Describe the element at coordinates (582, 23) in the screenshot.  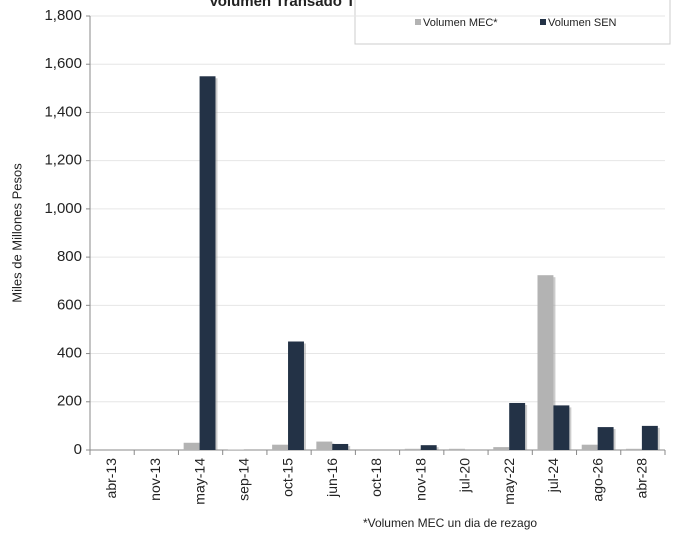
I see `legend-label: Volumen SEN` at that location.